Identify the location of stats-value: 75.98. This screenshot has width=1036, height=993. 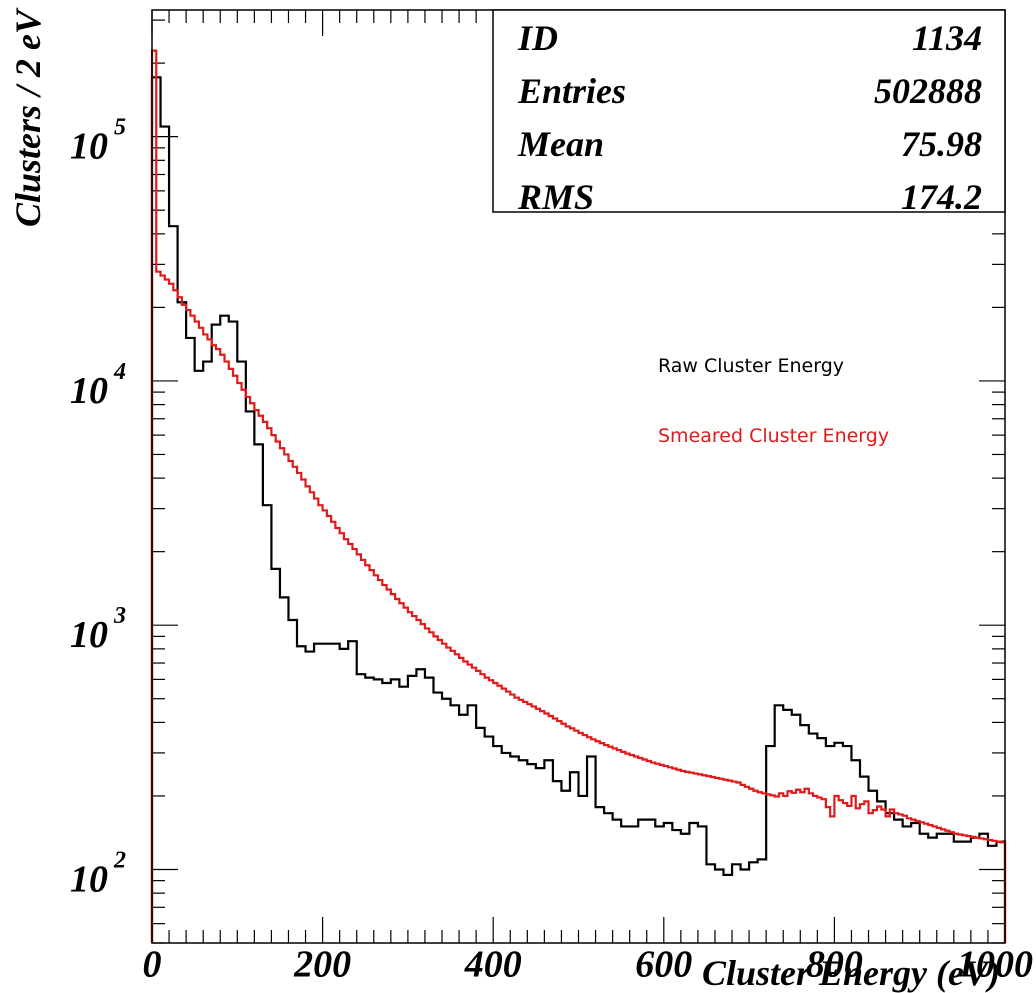
(941, 144).